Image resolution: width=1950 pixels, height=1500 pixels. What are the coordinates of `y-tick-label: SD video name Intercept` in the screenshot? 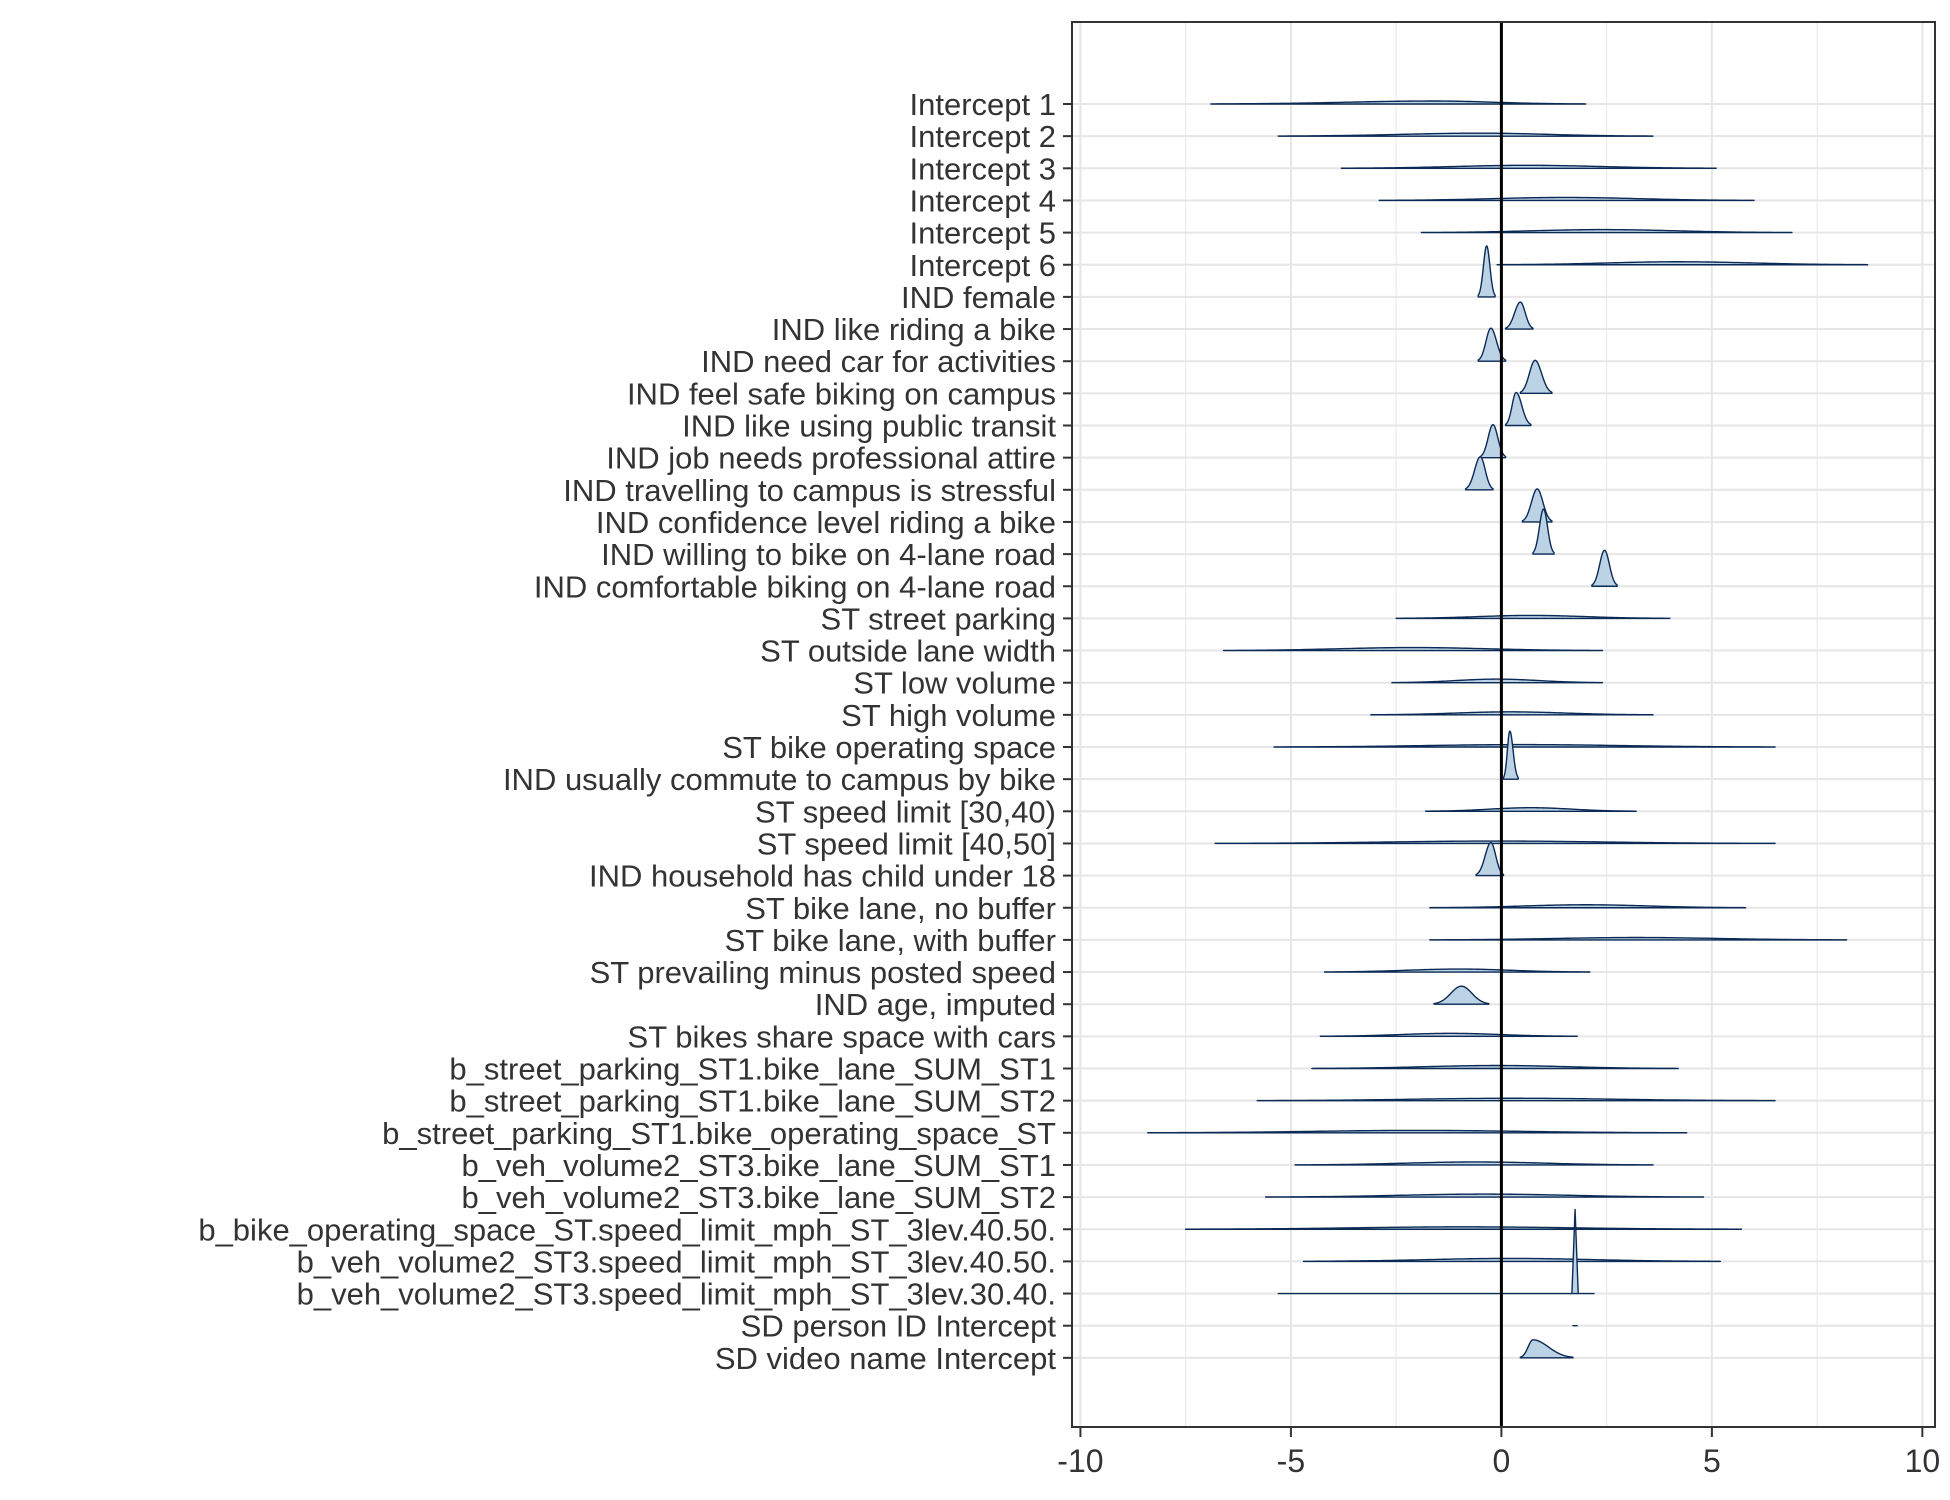 It's located at (886, 1358).